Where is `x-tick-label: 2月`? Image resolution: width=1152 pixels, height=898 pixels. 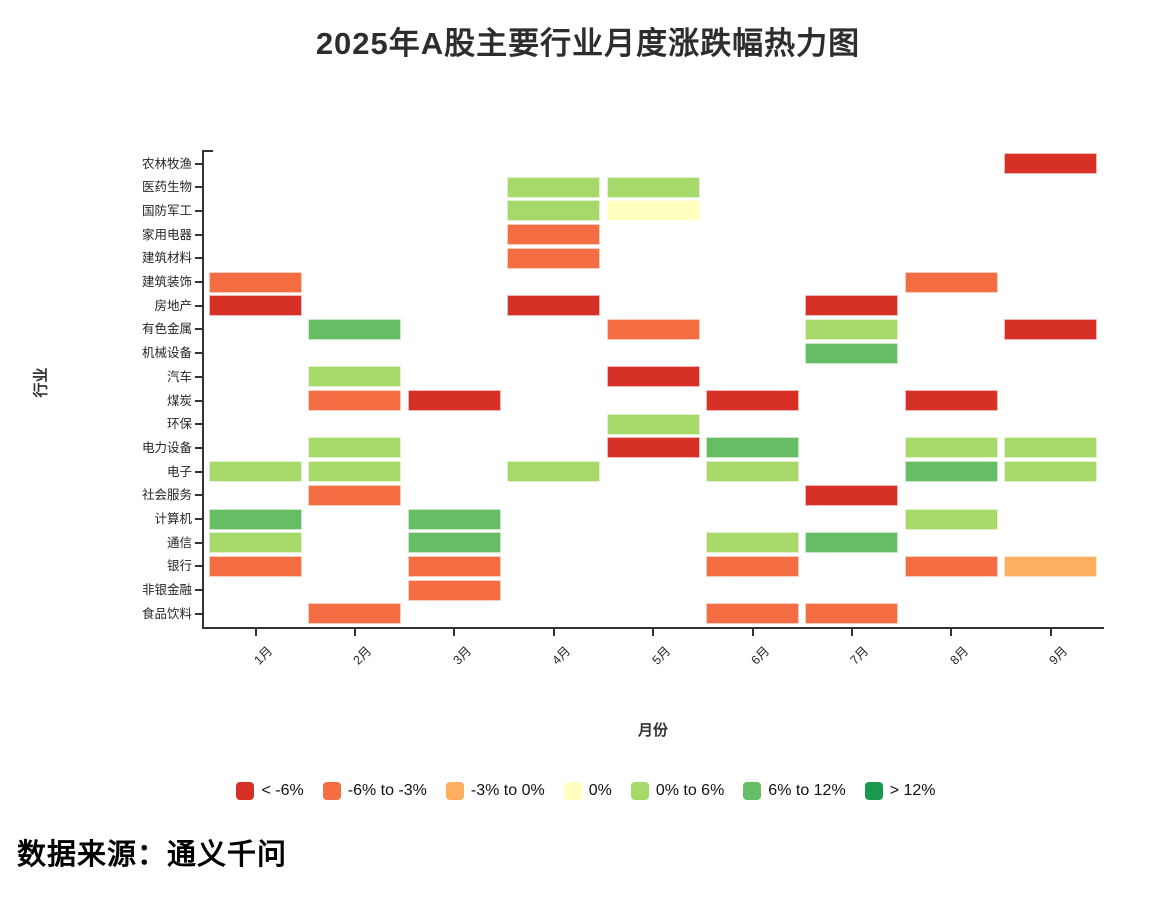 x-tick-label: 2月 is located at coordinates (362, 655).